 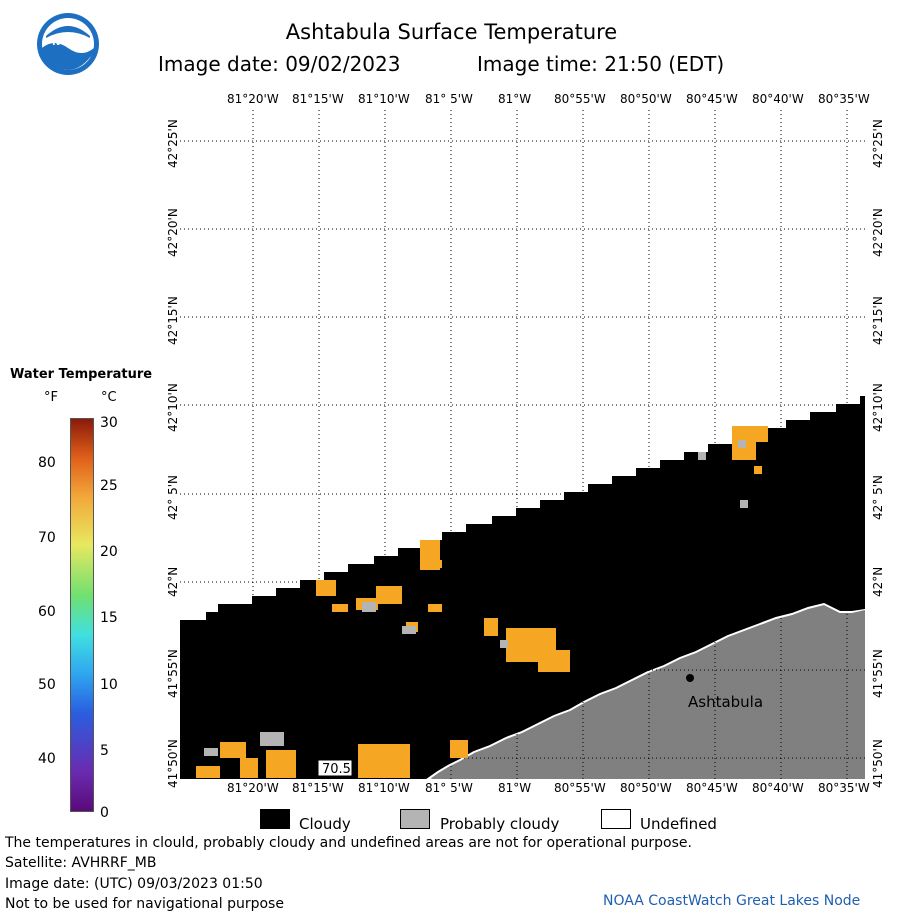 What do you see at coordinates (449, 99) in the screenshot?
I see `lon-label-top: 81° 5'W` at bounding box center [449, 99].